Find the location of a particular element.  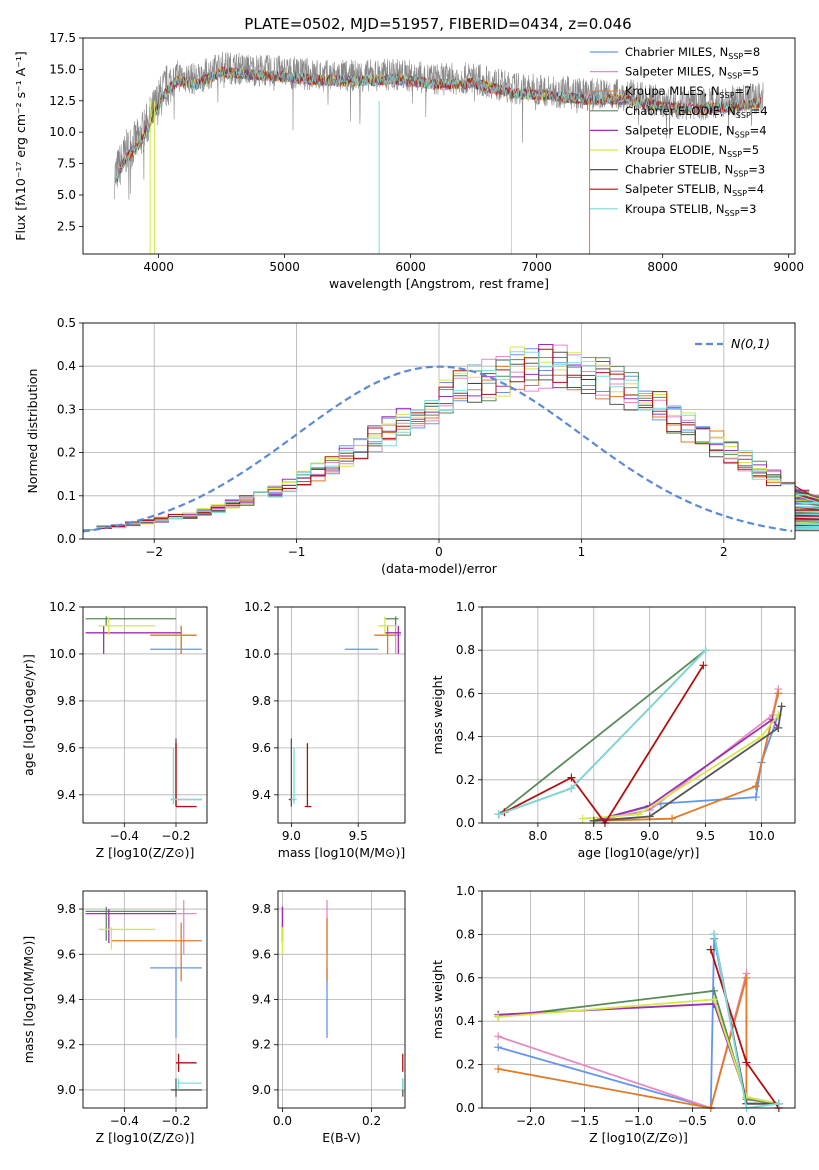

y-tick-label: 0.5 is located at coordinates (66, 323).